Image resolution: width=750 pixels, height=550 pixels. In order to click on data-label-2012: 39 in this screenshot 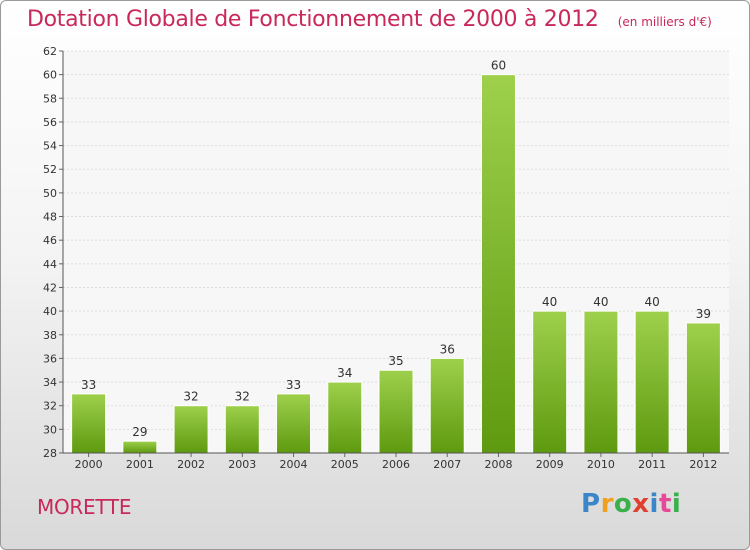, I will do `click(703, 314)`.